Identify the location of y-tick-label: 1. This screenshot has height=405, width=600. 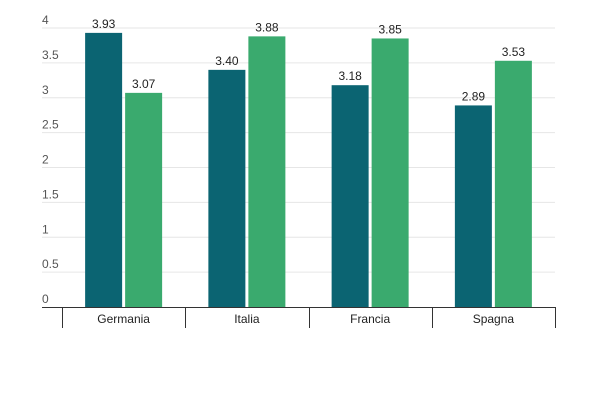
(45, 229).